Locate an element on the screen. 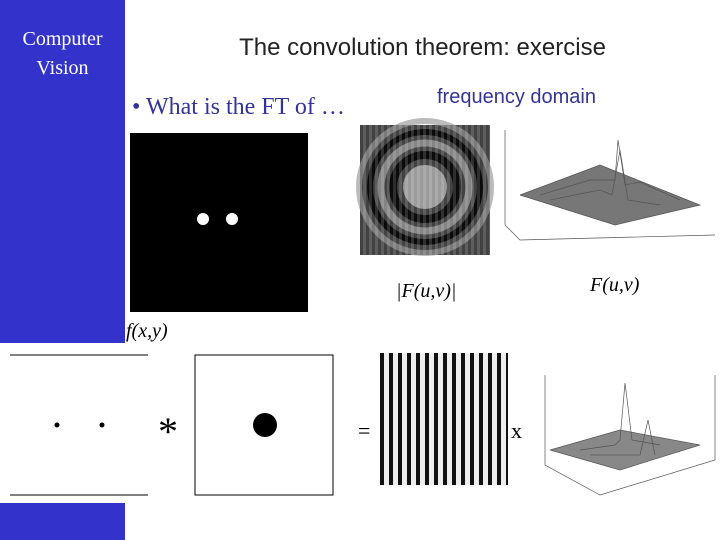 The height and width of the screenshot is (540, 720). sidebar-text: Computer Vision is located at coordinates (62, 54).